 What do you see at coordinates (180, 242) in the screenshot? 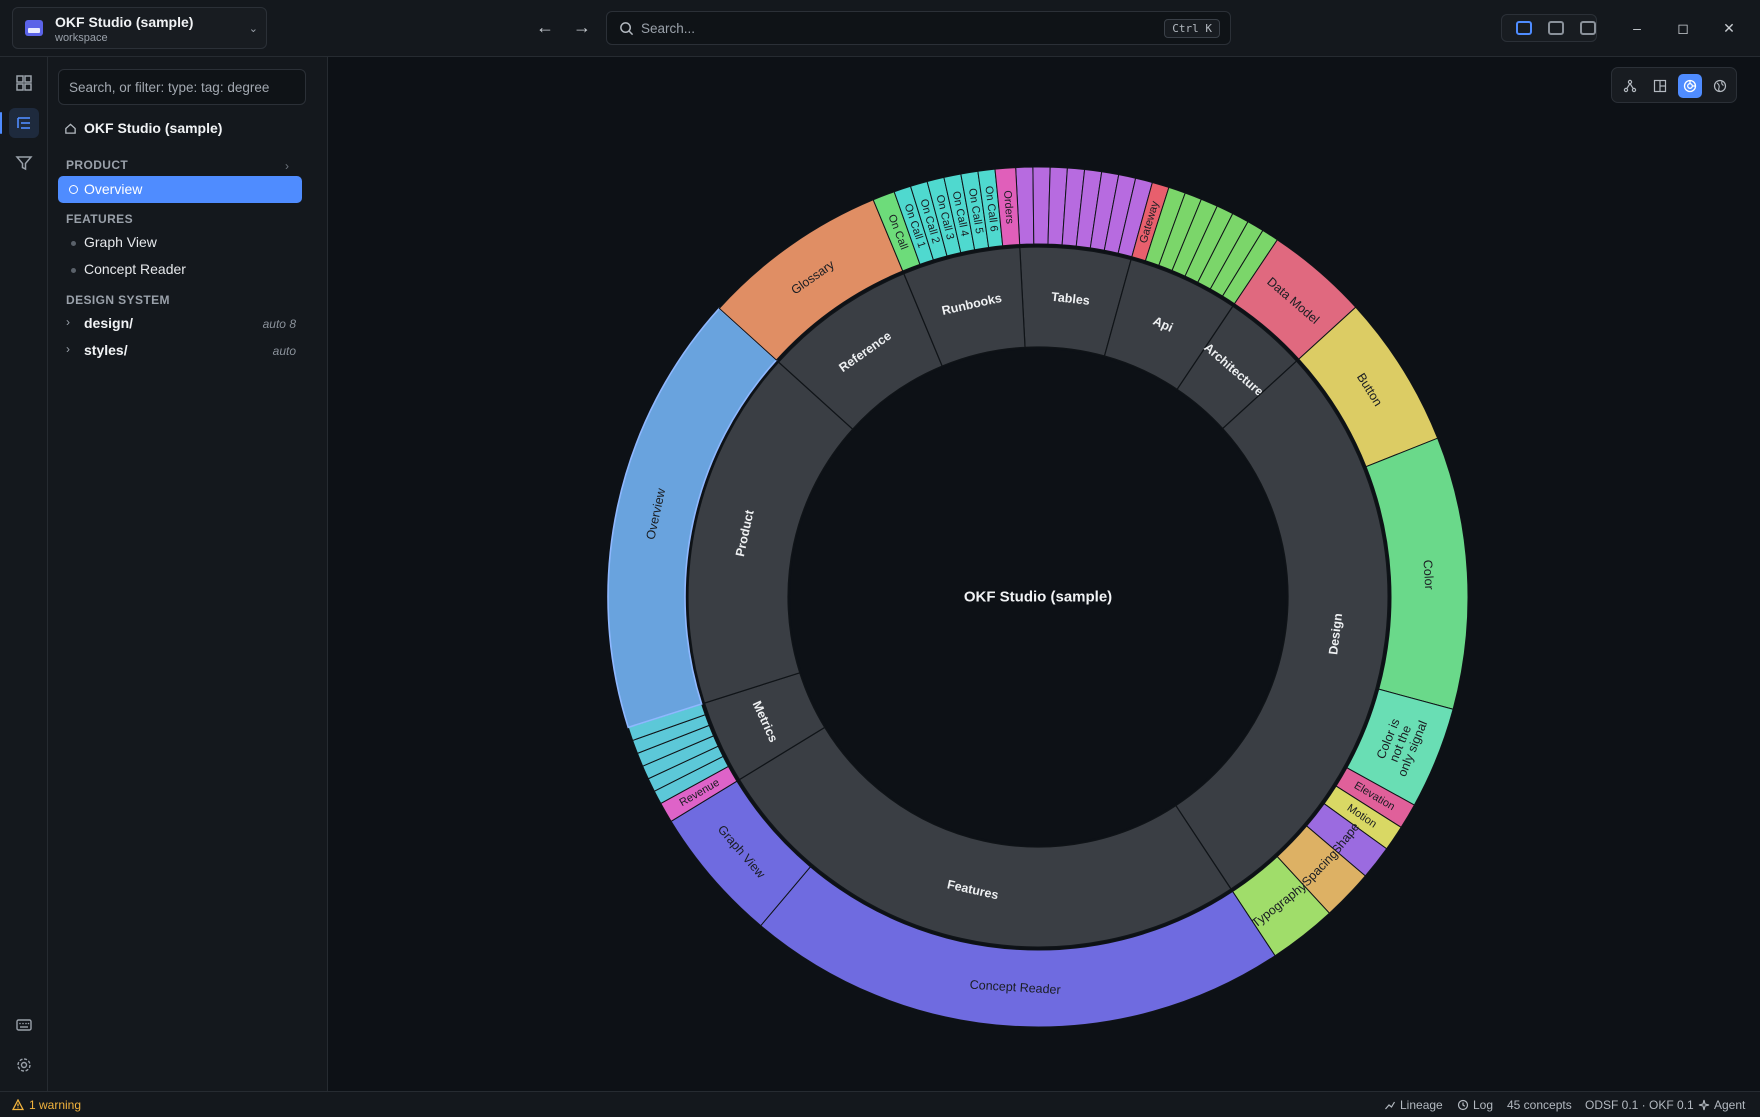
I see `sidebar-item-graph-view: Graph View` at bounding box center [180, 242].